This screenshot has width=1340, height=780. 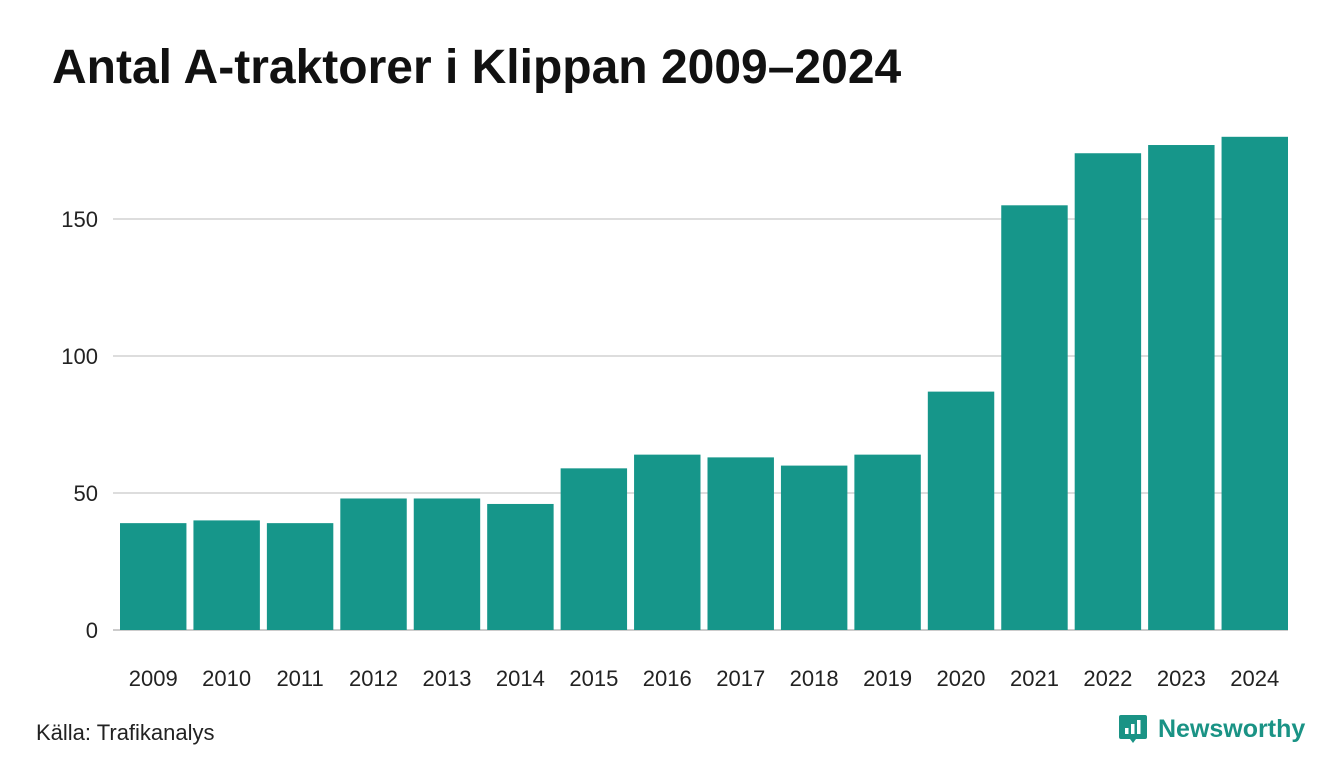 I want to click on brand-logo: Newsworthy, so click(x=1211, y=729).